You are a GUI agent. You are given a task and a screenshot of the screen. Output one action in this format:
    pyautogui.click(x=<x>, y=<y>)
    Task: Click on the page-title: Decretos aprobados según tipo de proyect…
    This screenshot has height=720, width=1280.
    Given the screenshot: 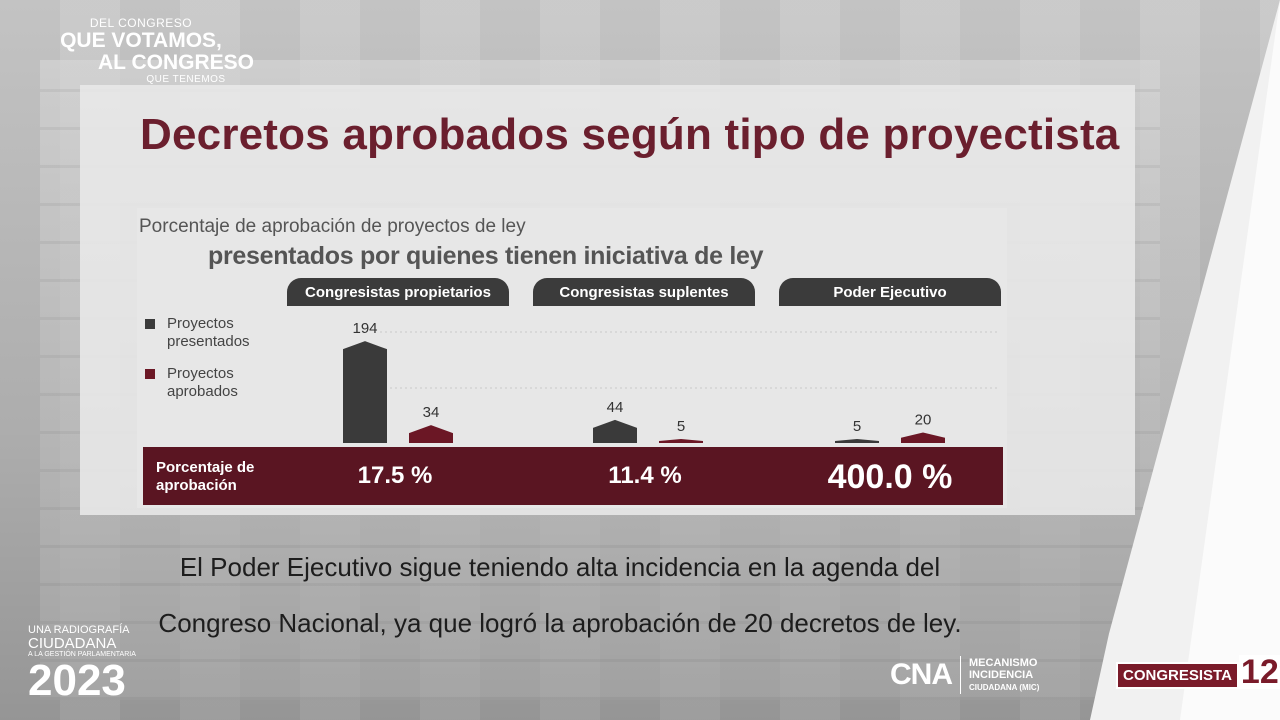 What is the action you would take?
    pyautogui.click(x=630, y=134)
    